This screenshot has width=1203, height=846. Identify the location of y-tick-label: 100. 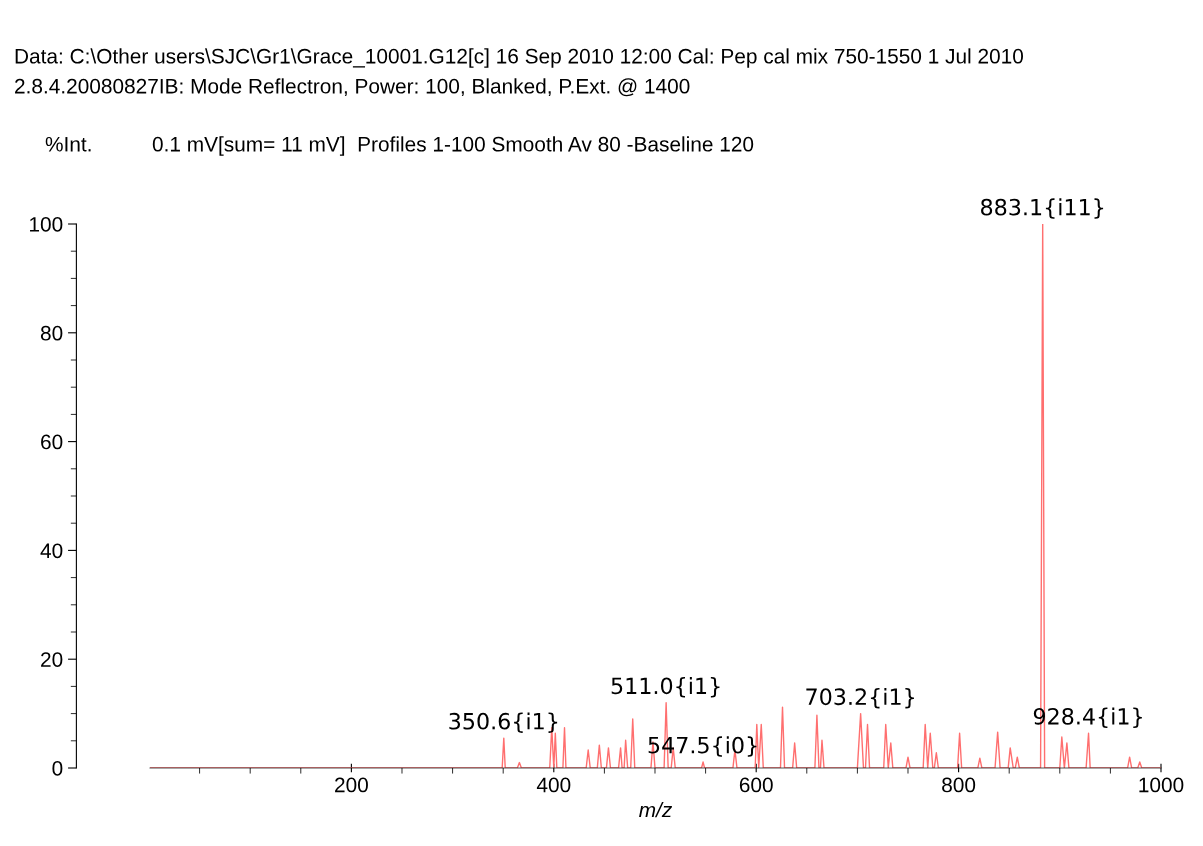
(46, 224).